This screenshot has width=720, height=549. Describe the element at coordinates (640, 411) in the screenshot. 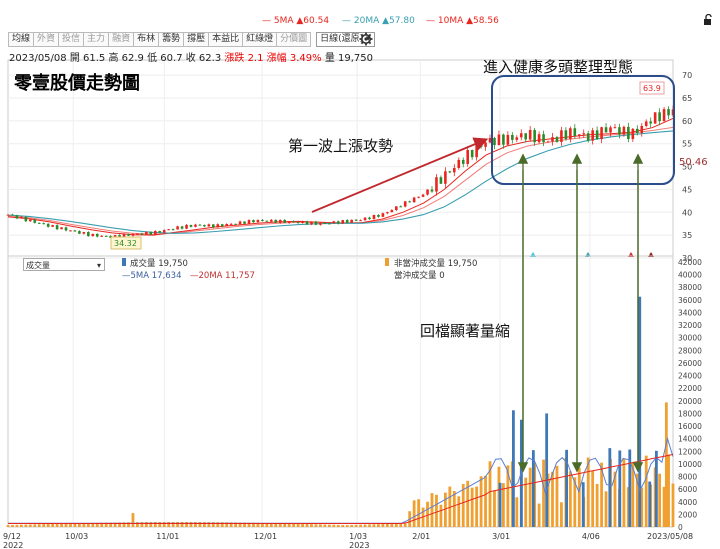

I see `volume-spike` at that location.